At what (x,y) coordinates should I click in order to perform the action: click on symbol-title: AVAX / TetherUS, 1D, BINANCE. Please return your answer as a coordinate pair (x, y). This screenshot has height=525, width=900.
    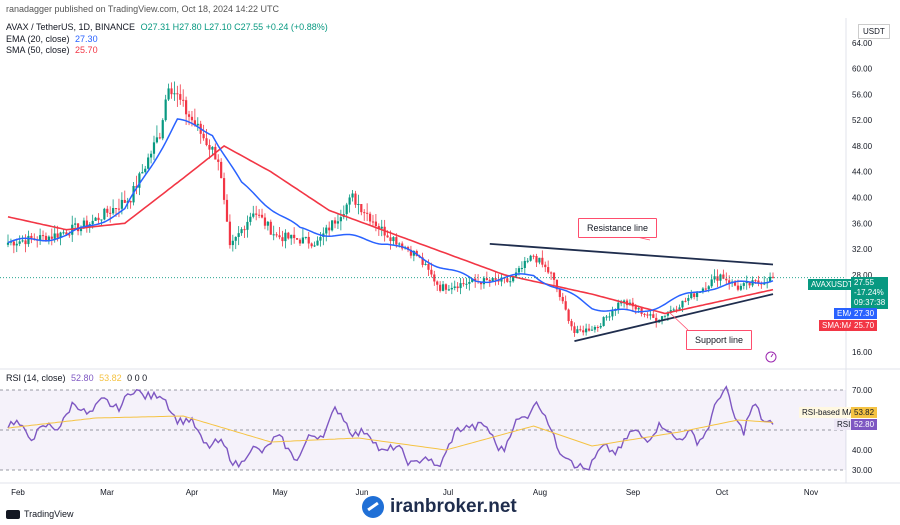
    Looking at the image, I should click on (71, 27).